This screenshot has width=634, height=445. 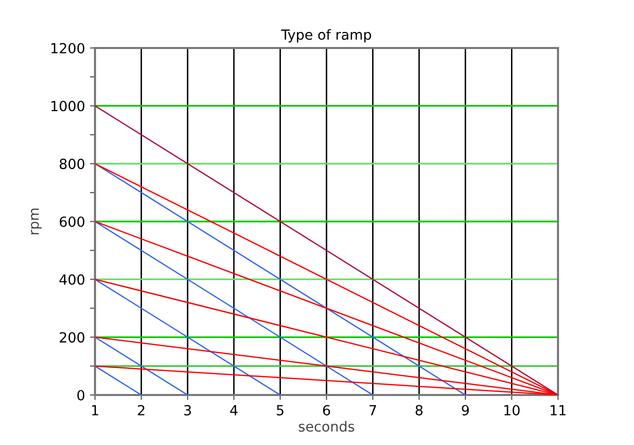 I want to click on chart-title: Type of ramp, so click(x=326, y=36).